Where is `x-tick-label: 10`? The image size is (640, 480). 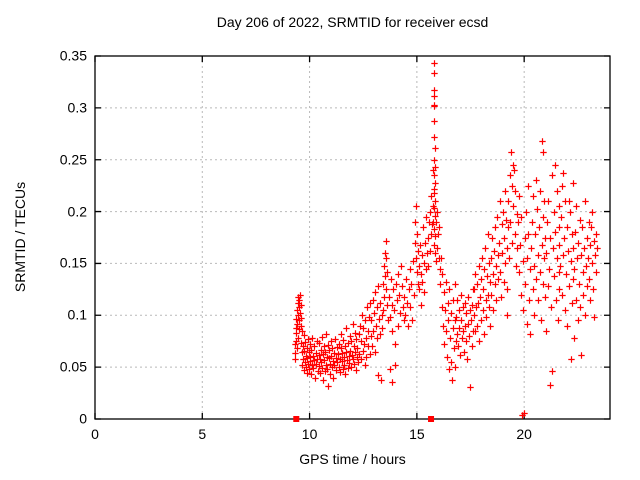
x-tick-label: 10 is located at coordinates (309, 434).